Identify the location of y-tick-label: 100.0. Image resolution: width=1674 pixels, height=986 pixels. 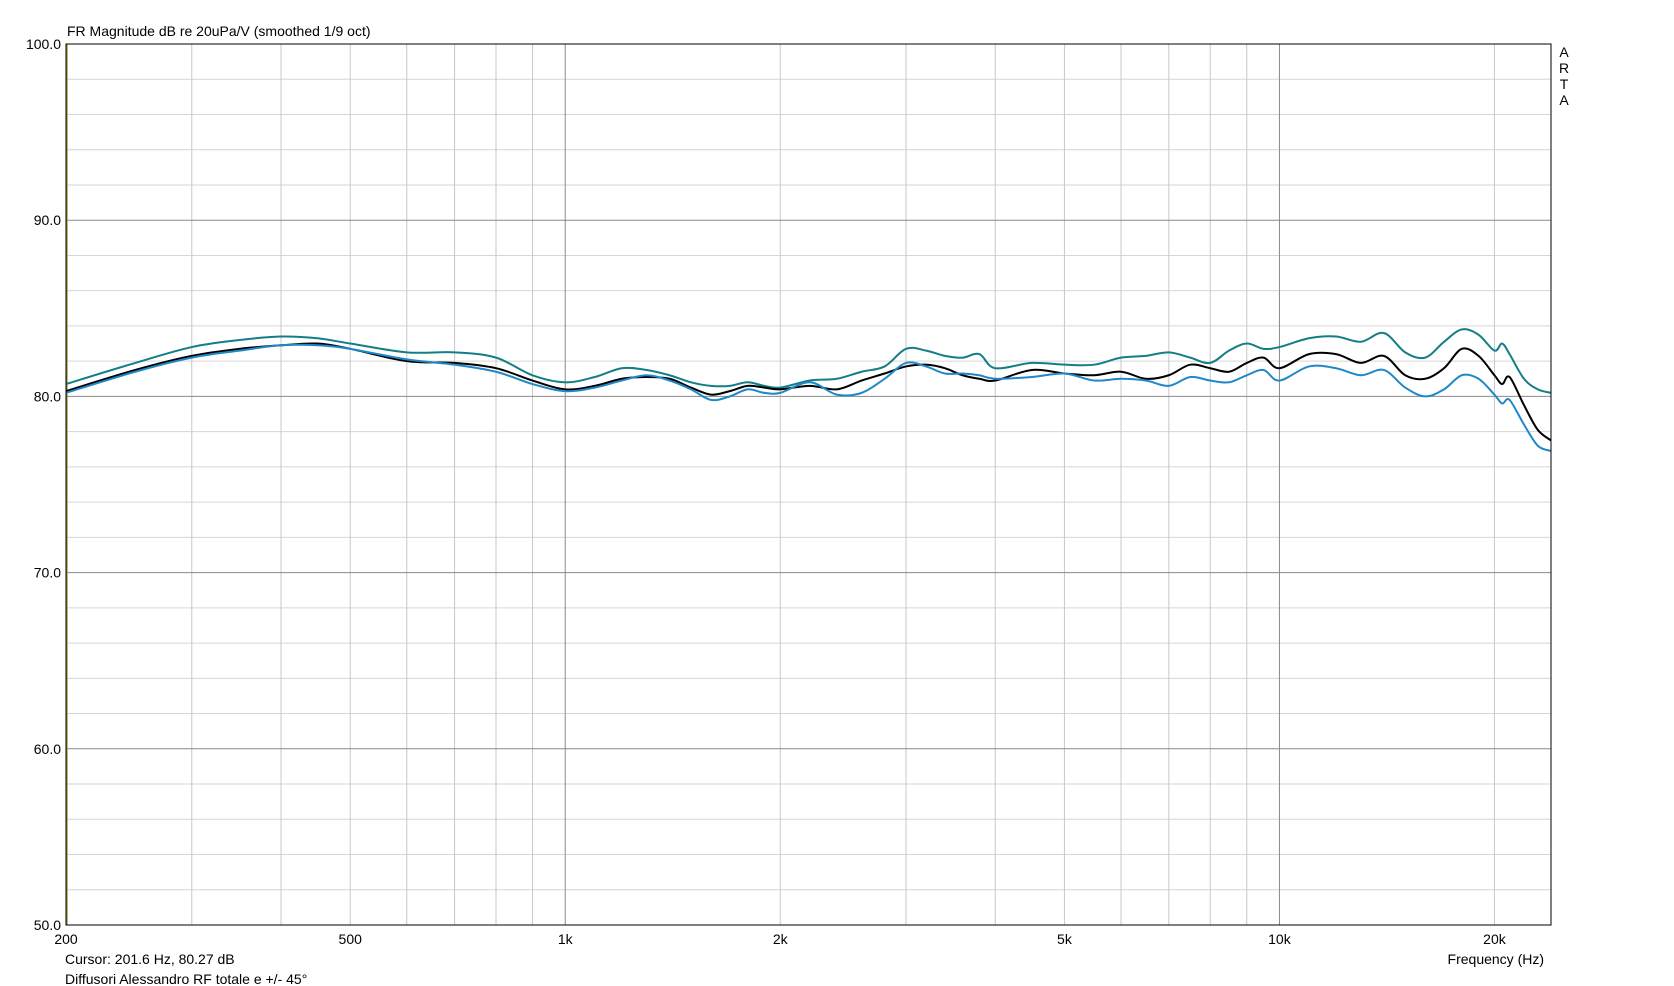
(43, 44).